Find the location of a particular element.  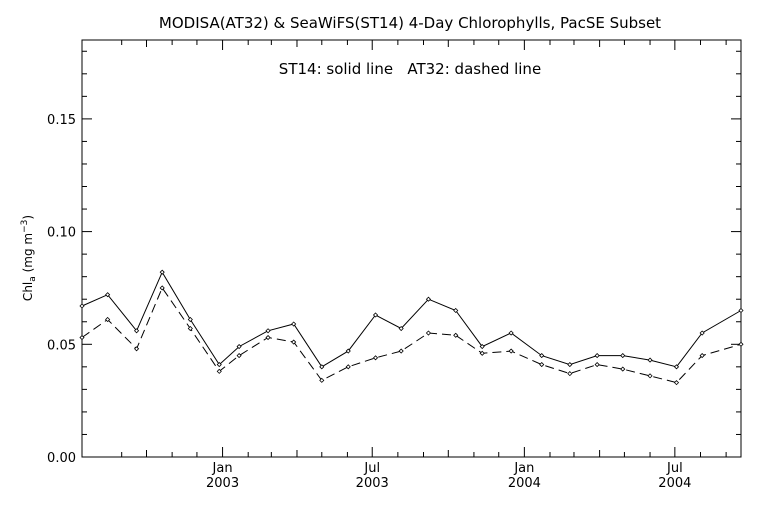

y-tick-label: 0.10 is located at coordinates (61, 233).